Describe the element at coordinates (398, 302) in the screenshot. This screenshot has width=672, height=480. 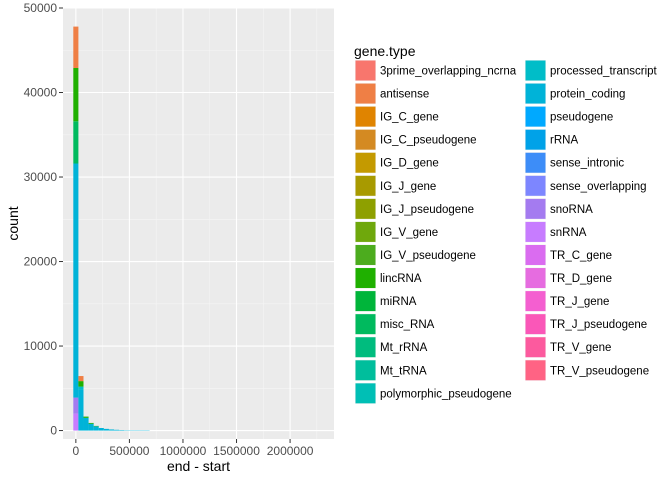
I see `legend-label: miRNA` at that location.